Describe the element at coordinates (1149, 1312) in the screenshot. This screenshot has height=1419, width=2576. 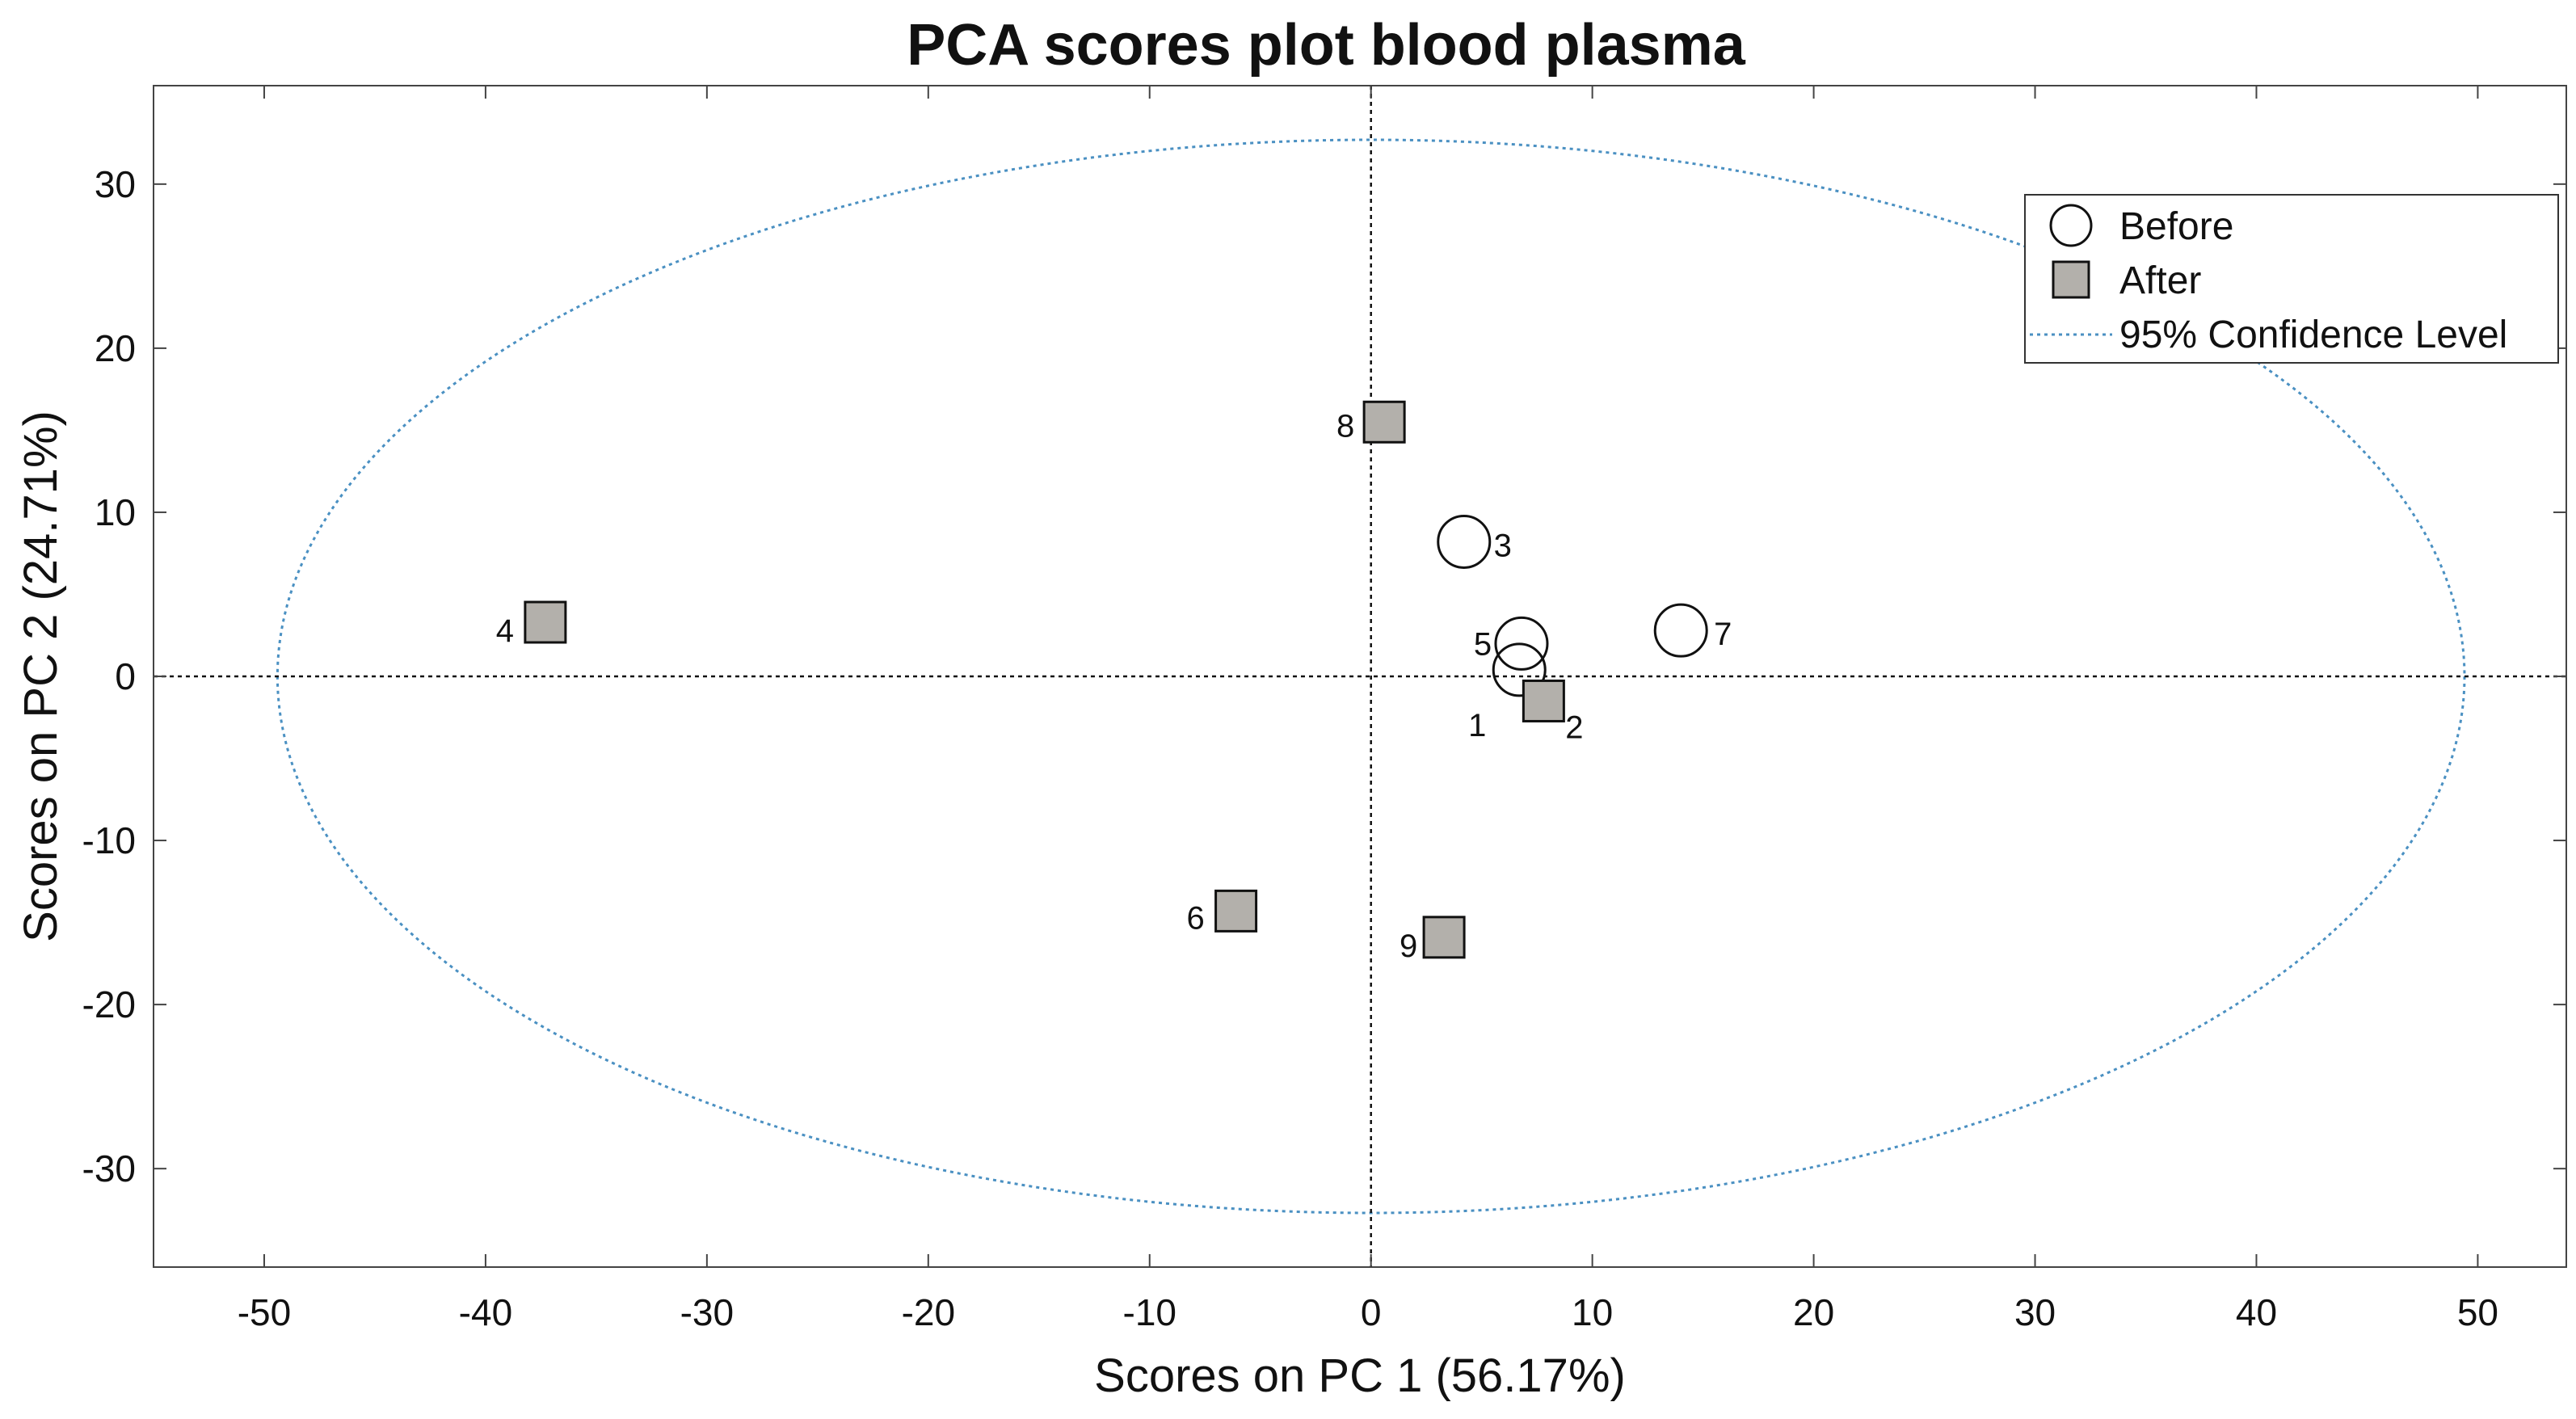
I see `x-tick-label: -10` at that location.